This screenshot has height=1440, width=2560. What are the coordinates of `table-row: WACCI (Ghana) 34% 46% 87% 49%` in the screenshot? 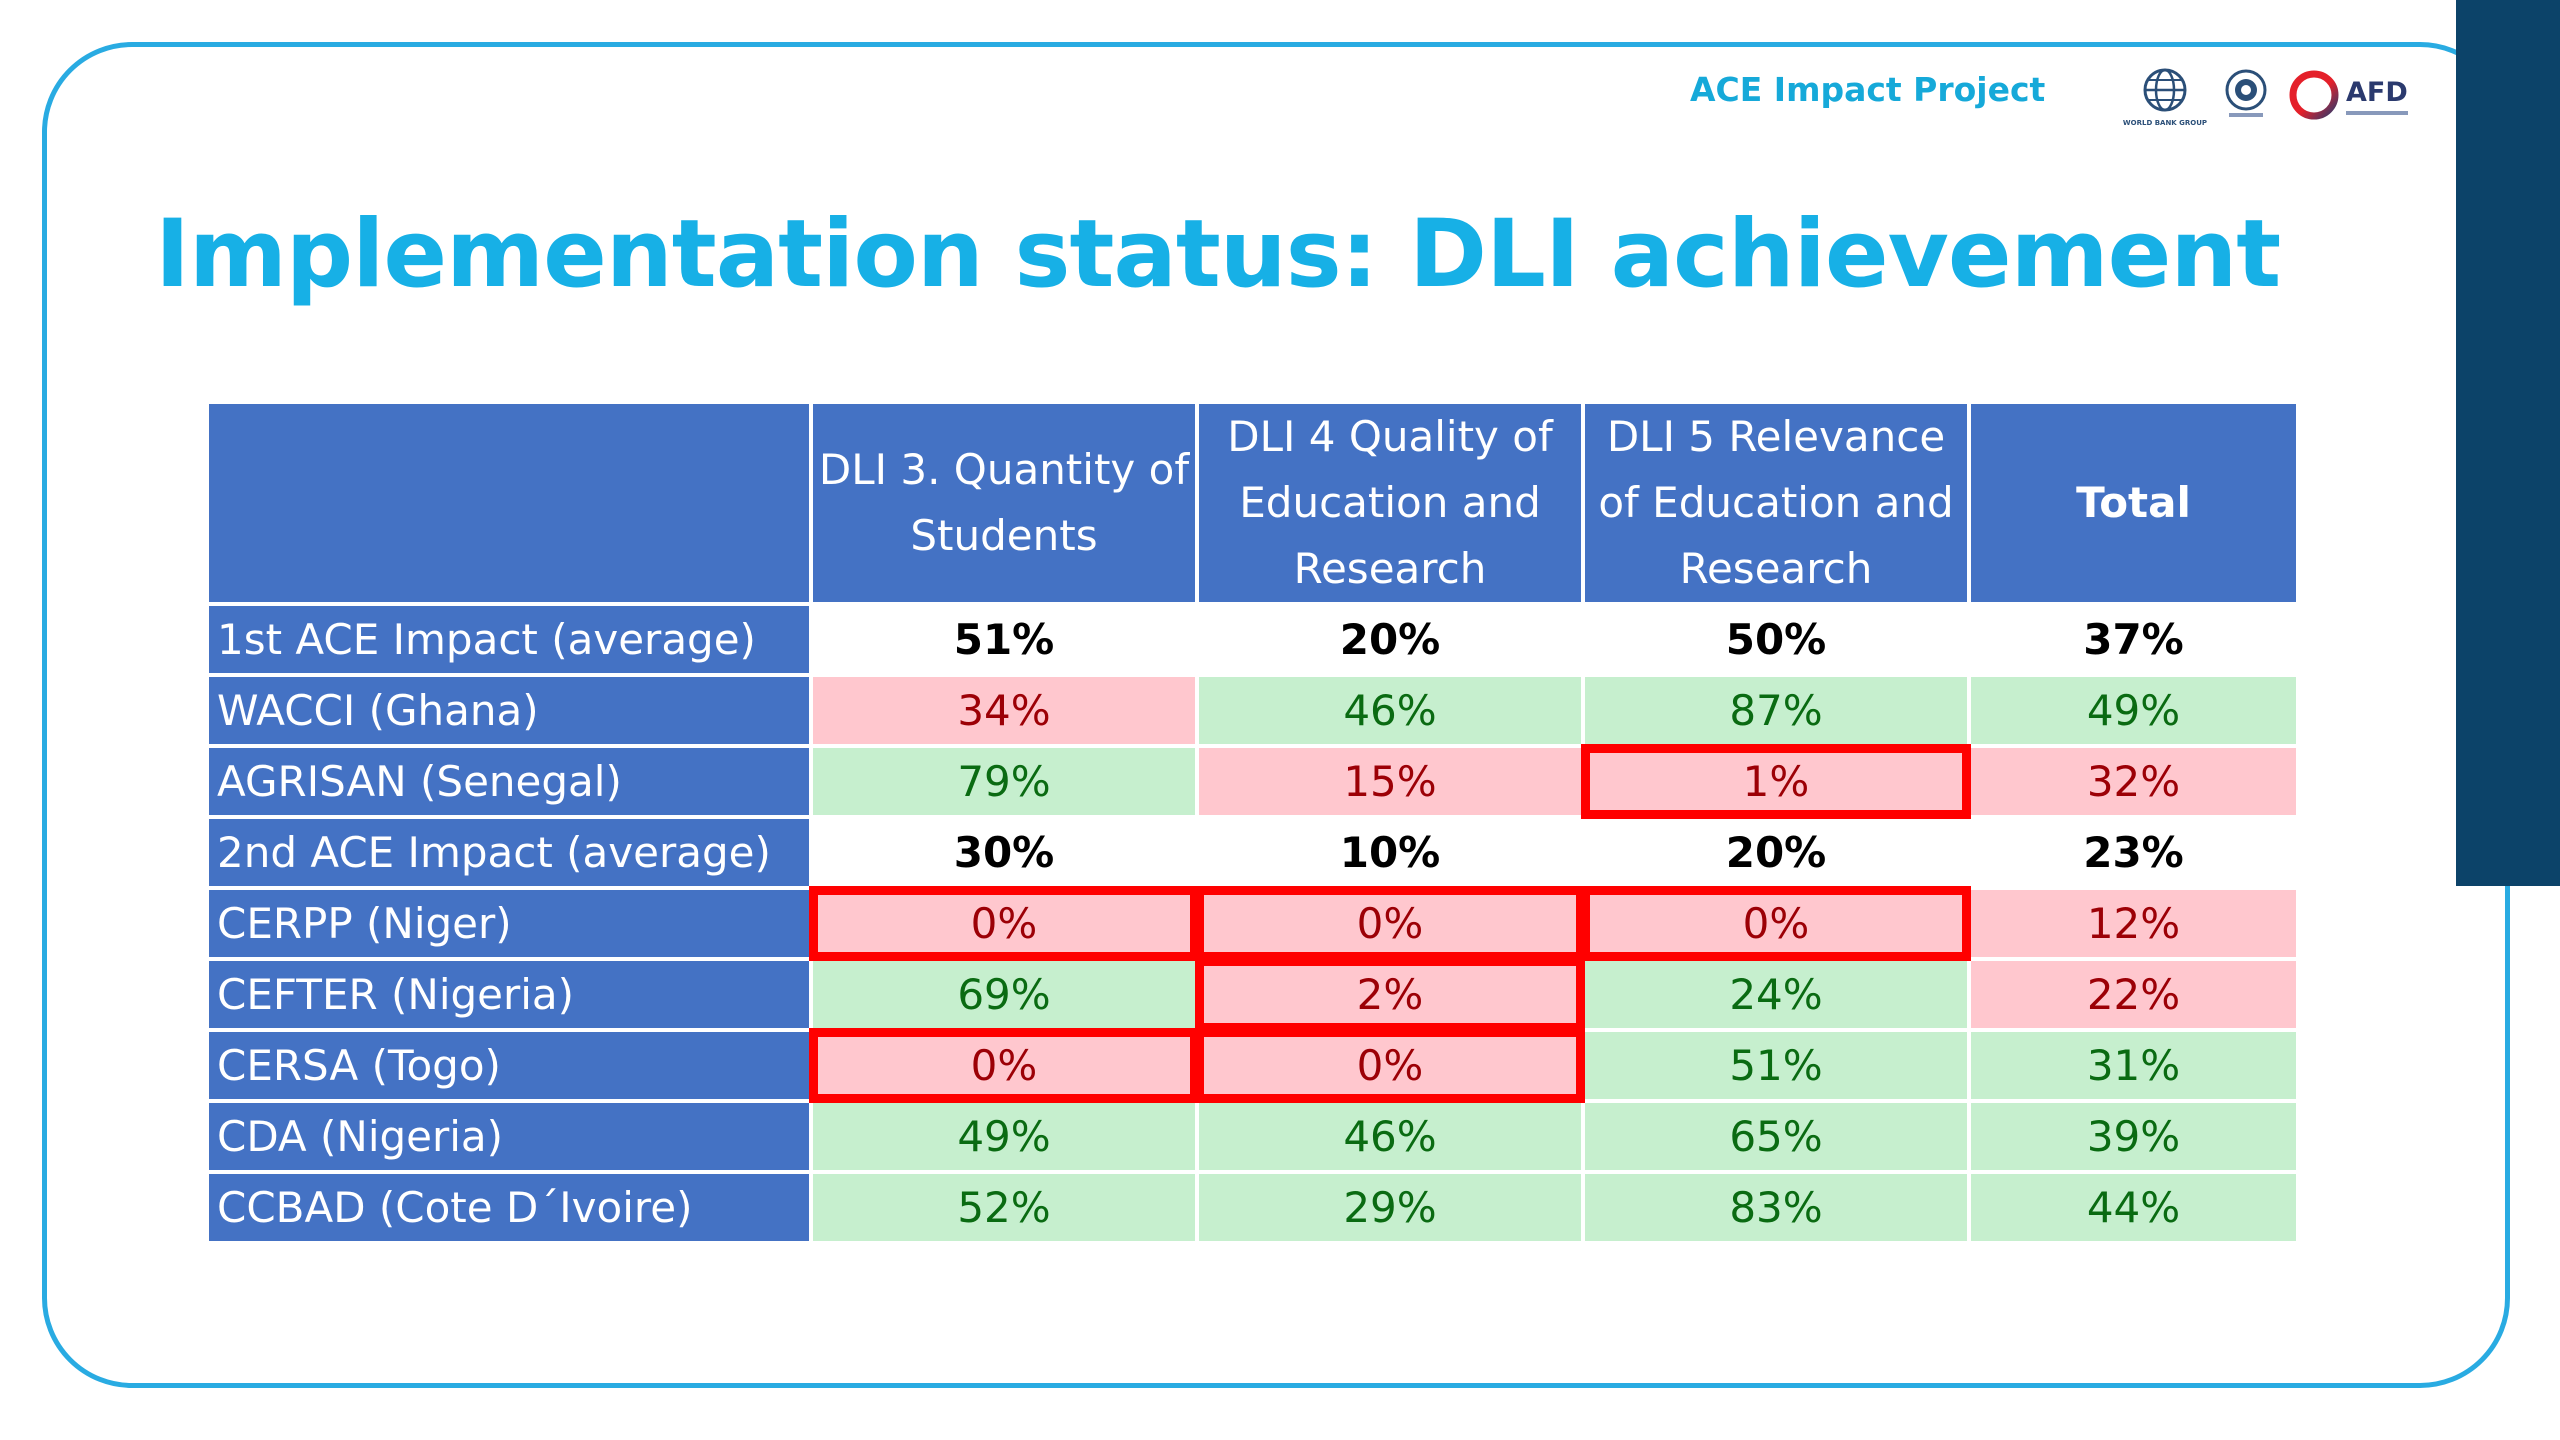 It's located at (1252, 710).